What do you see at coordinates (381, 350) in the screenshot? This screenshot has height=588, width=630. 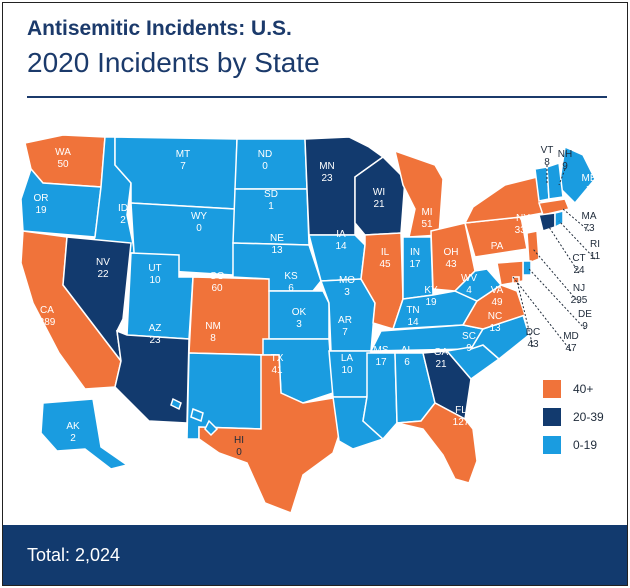 I see `state-label-ms: MS` at bounding box center [381, 350].